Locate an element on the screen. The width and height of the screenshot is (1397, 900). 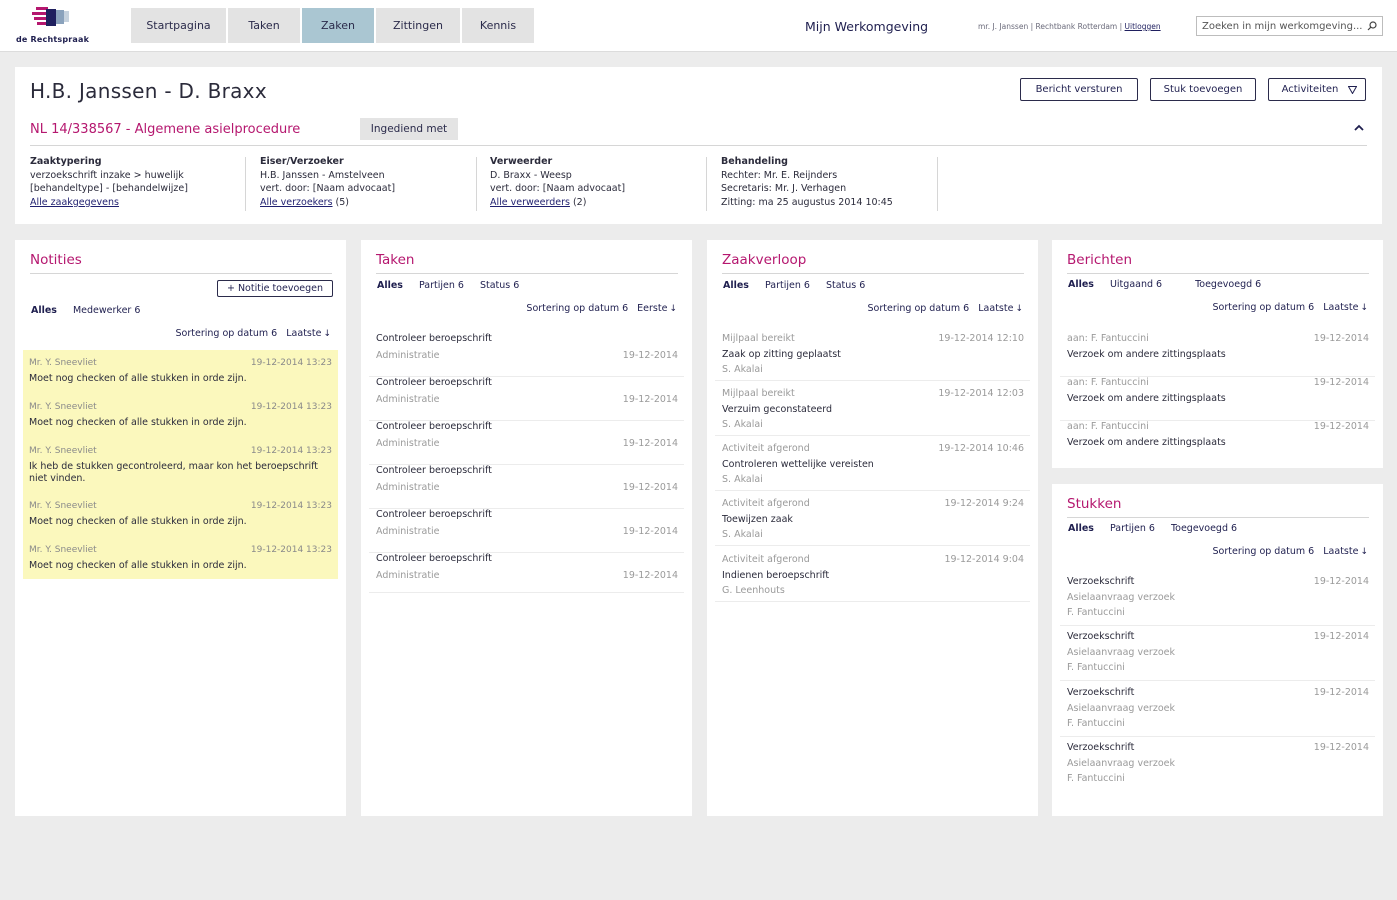
filter-medewerker: Medewerker 6 is located at coordinates (106, 310).